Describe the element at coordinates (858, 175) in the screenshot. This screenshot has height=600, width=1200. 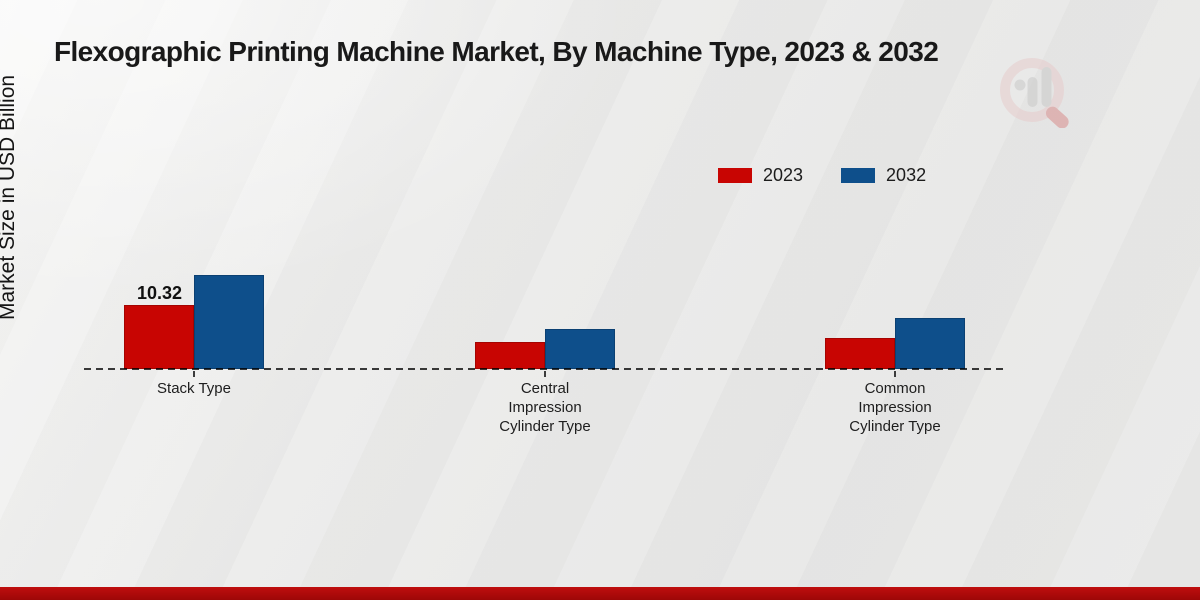
I see `legend-swatch-2032` at that location.